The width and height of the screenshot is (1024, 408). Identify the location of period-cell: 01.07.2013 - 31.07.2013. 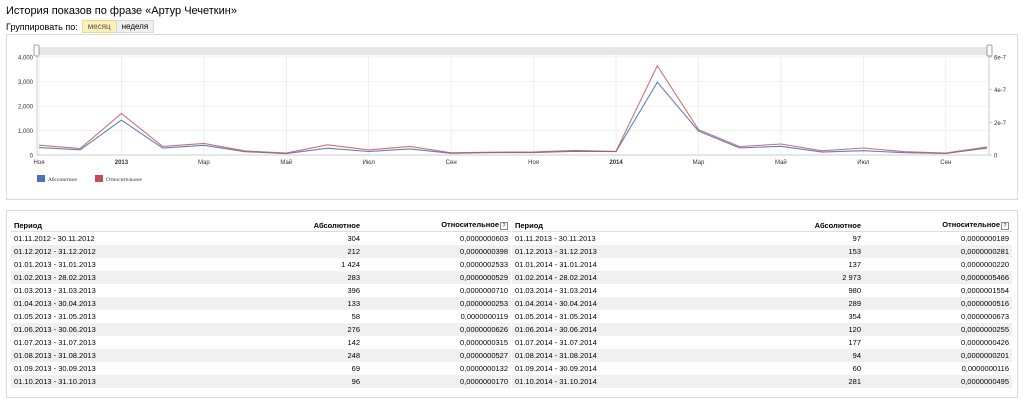
(55, 342).